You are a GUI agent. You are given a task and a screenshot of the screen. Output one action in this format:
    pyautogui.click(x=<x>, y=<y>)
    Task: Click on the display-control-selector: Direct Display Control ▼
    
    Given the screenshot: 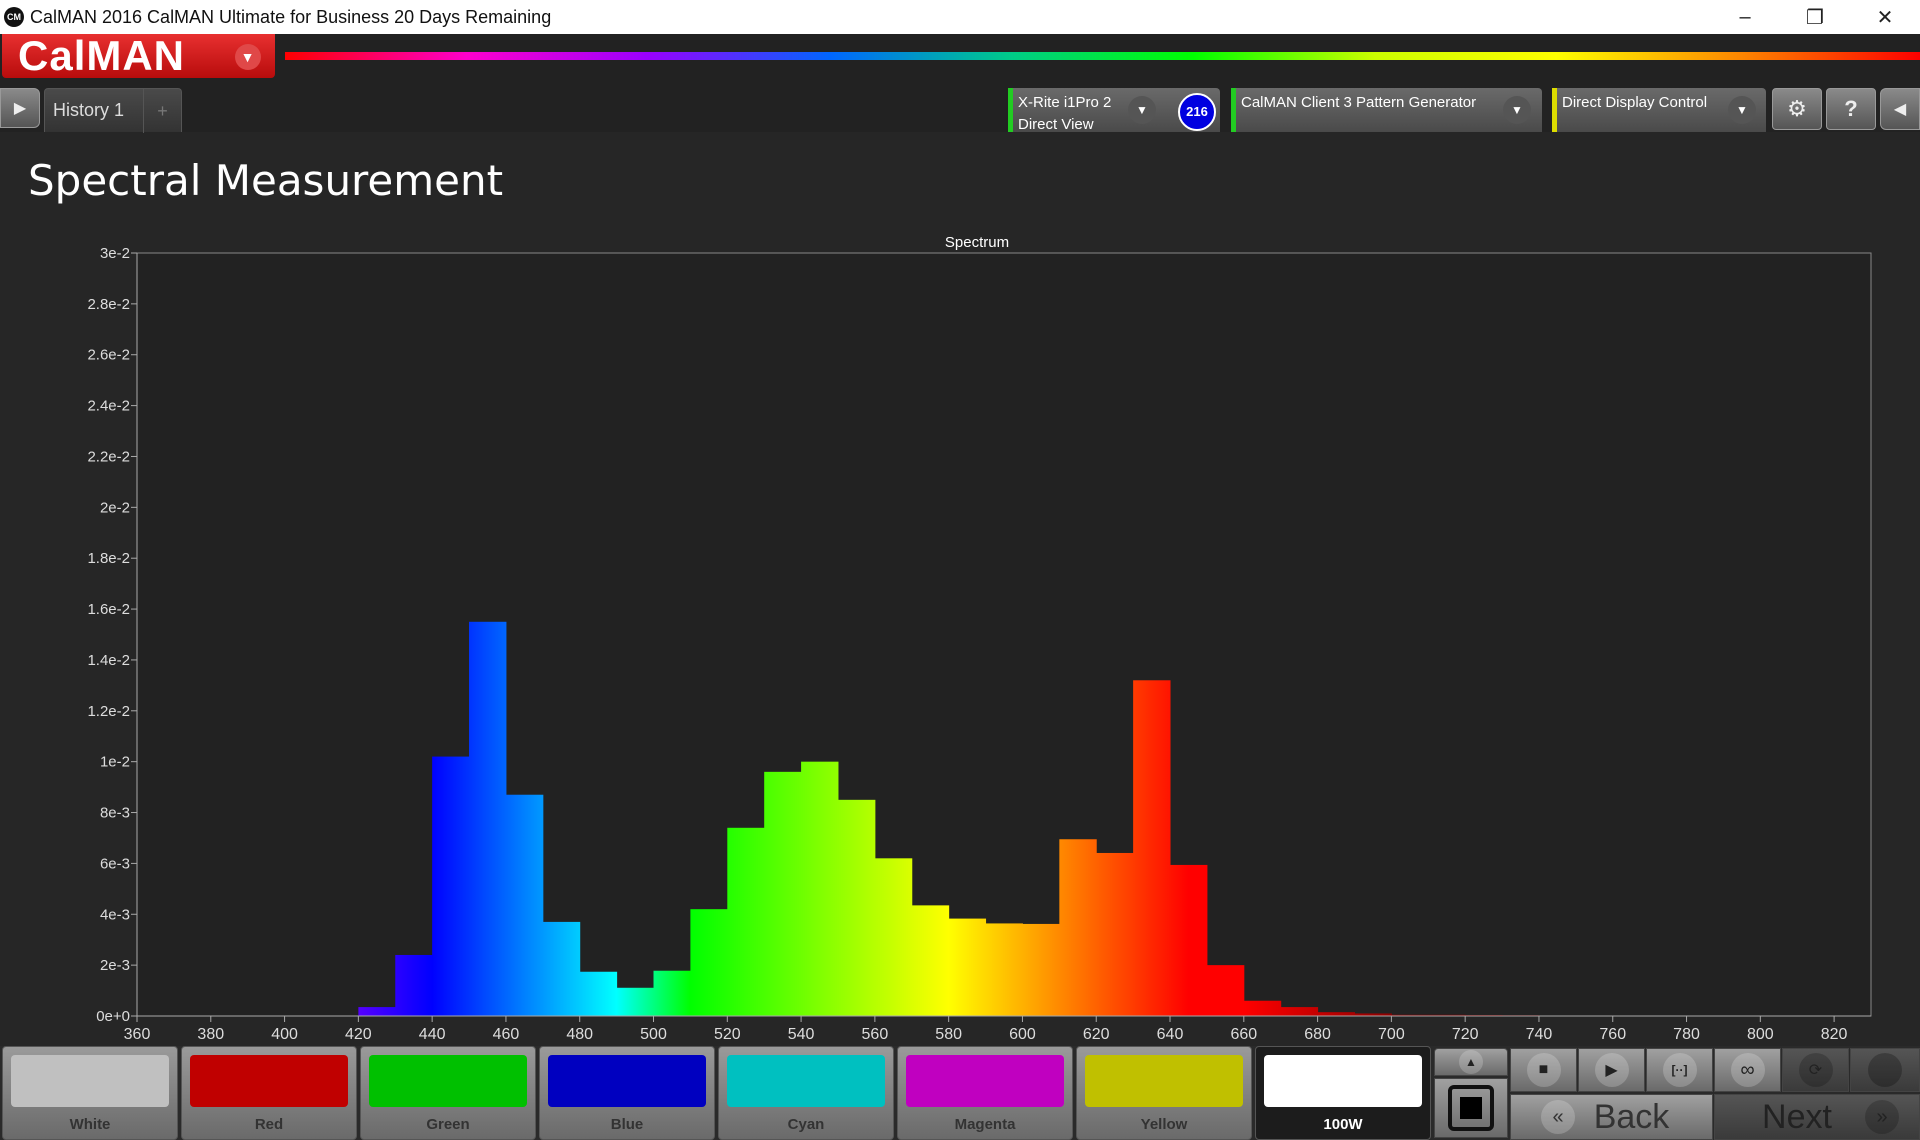 What is the action you would take?
    pyautogui.click(x=1659, y=110)
    